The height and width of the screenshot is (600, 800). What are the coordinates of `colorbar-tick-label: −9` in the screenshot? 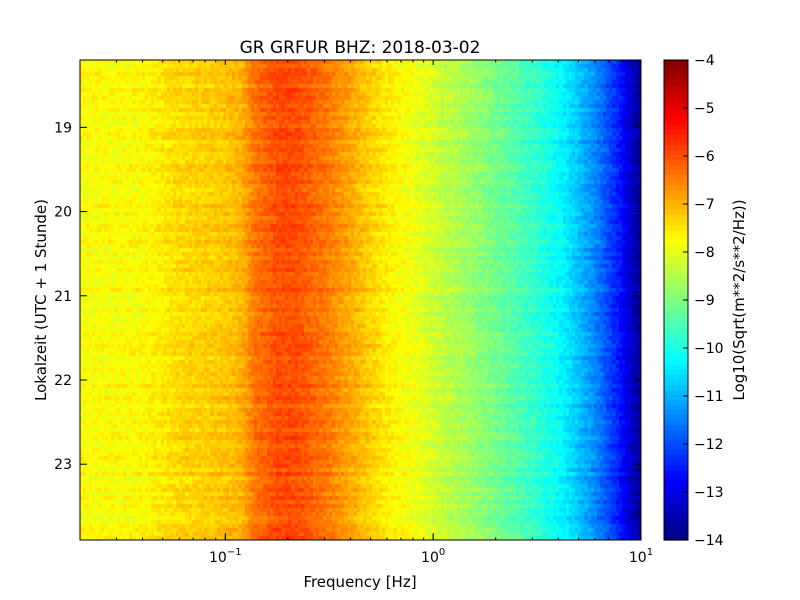 It's located at (704, 301).